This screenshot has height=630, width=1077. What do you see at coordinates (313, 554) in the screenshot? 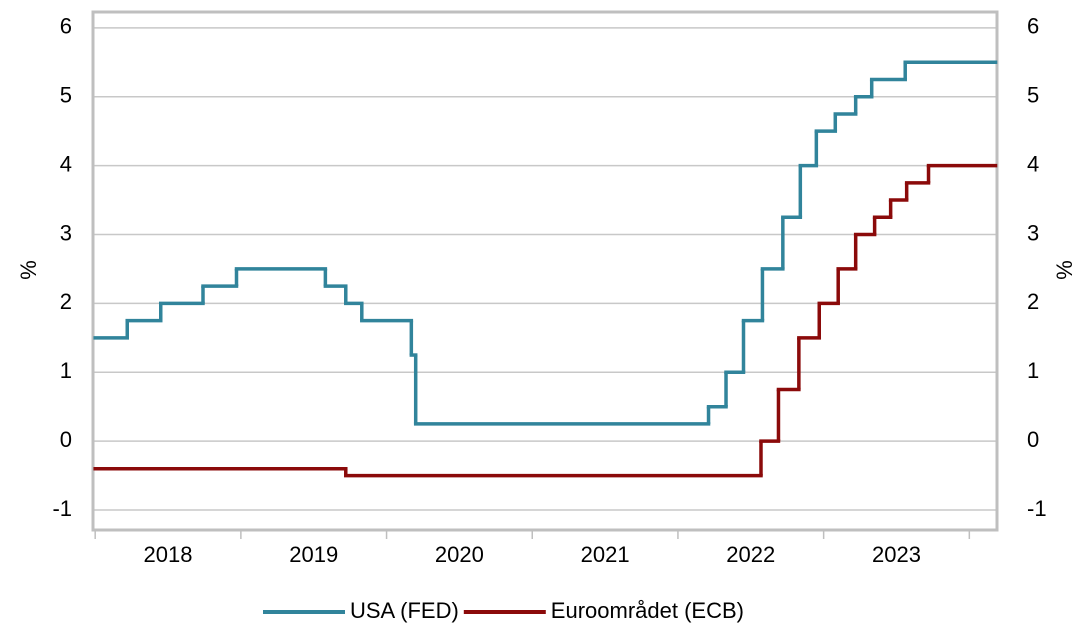
I see `x-tick-label: 2019` at bounding box center [313, 554].